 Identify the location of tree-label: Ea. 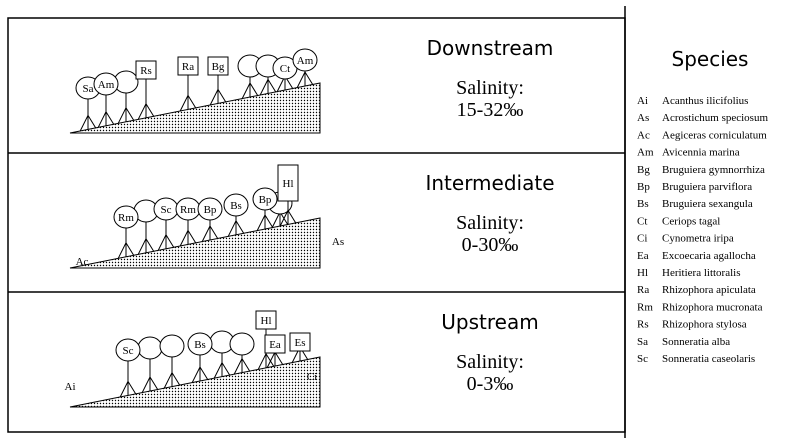
(275, 345).